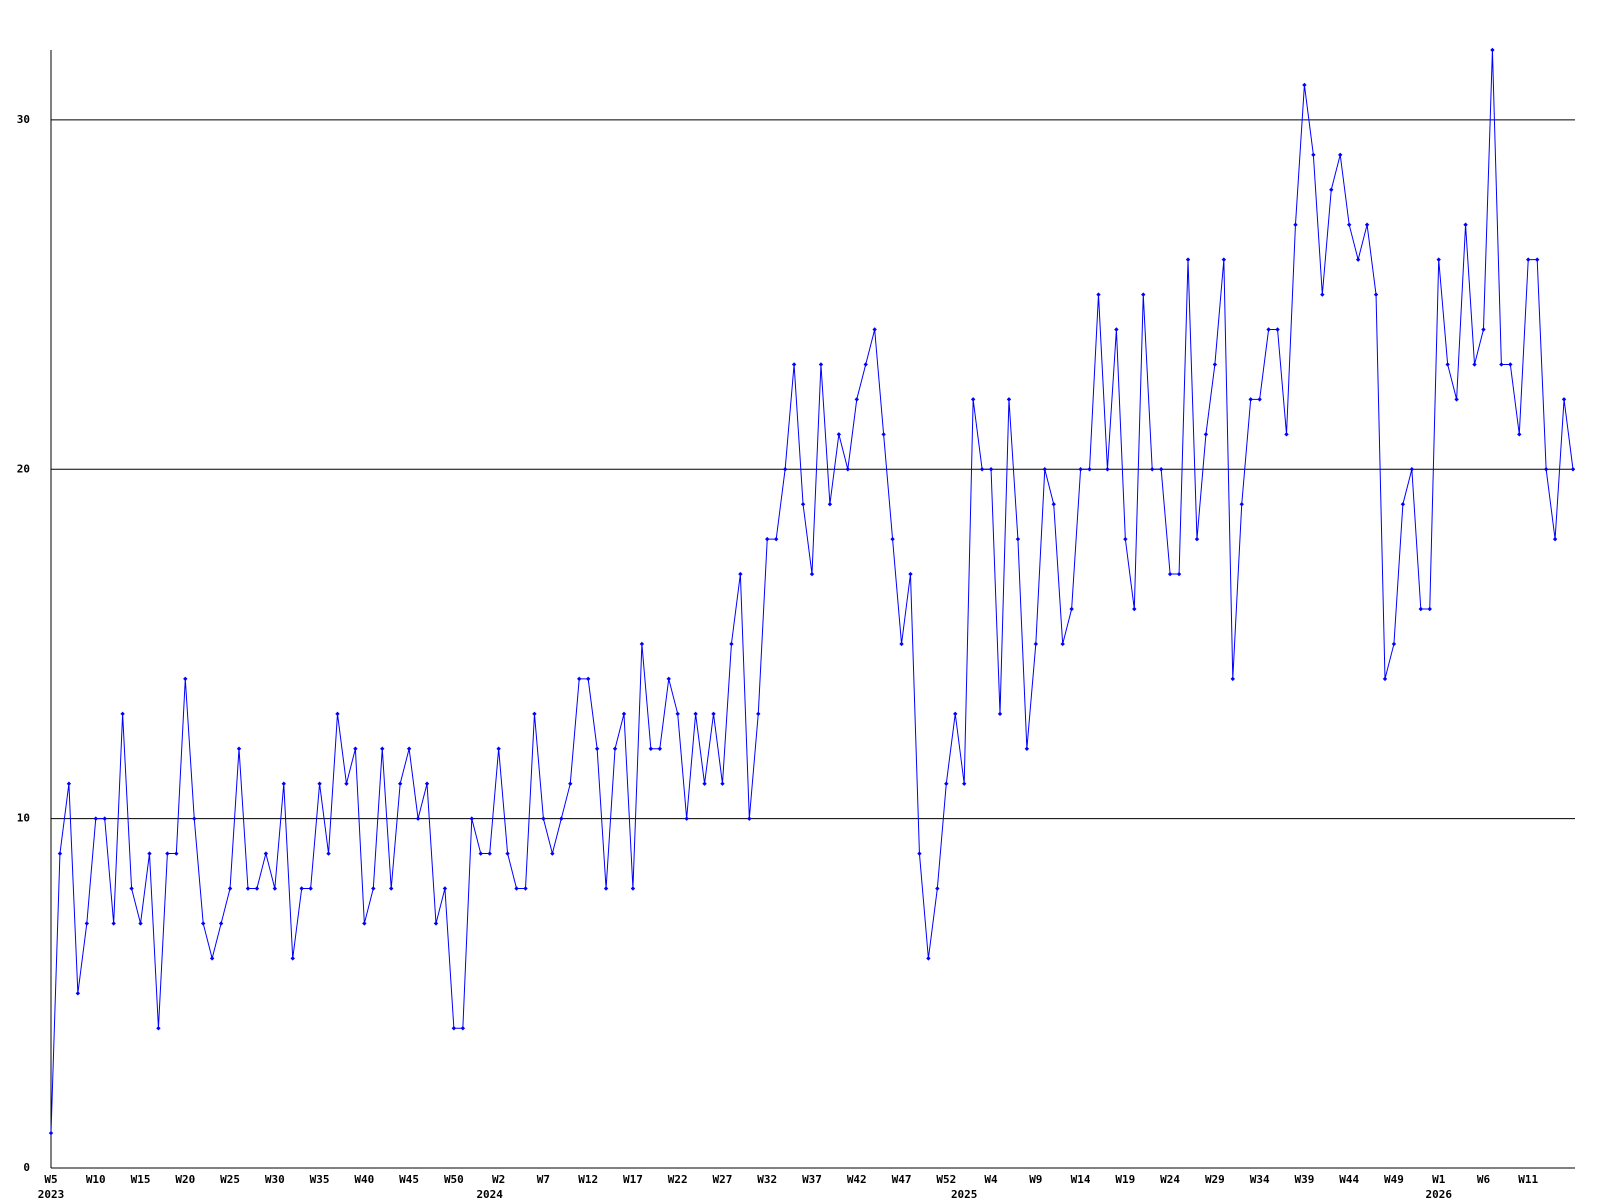 This screenshot has height=1200, width=1600. Describe the element at coordinates (1484, 1179) in the screenshot. I see `x-tick-label: W6` at that location.